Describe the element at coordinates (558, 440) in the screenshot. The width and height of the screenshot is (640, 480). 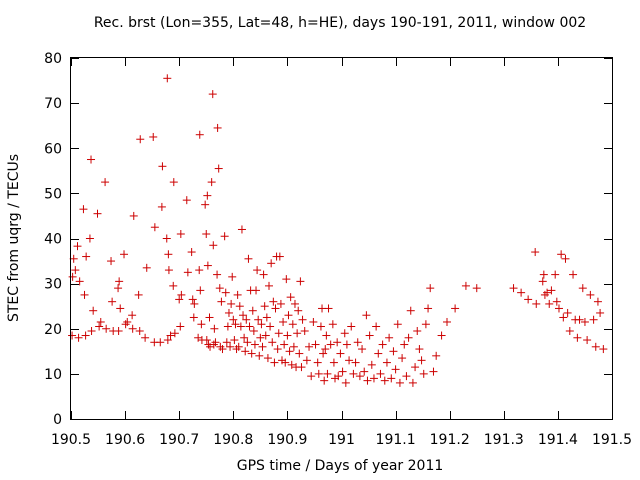
I see `x-tick-label: 191.4` at that location.